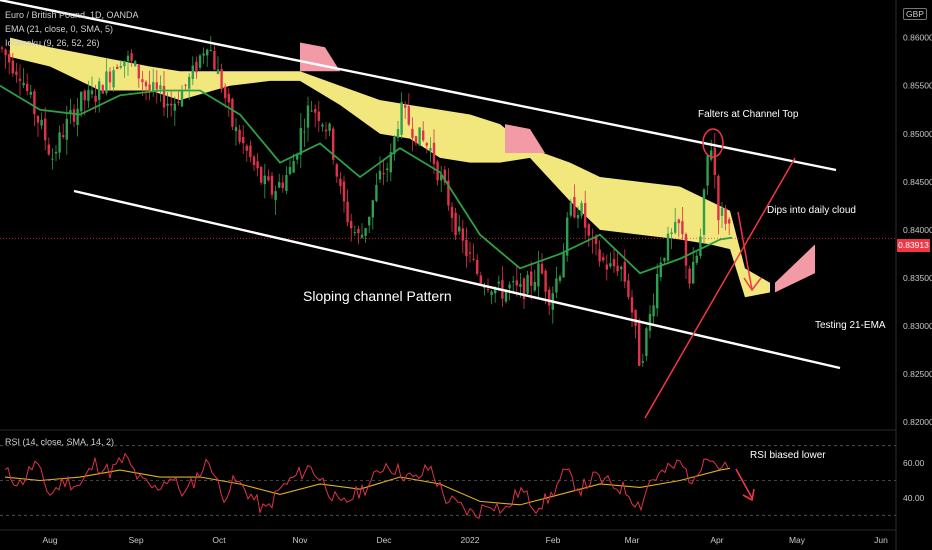 This screenshot has height=550, width=932. Describe the element at coordinates (745, 251) in the screenshot. I see `down-arrow-shaft` at that location.